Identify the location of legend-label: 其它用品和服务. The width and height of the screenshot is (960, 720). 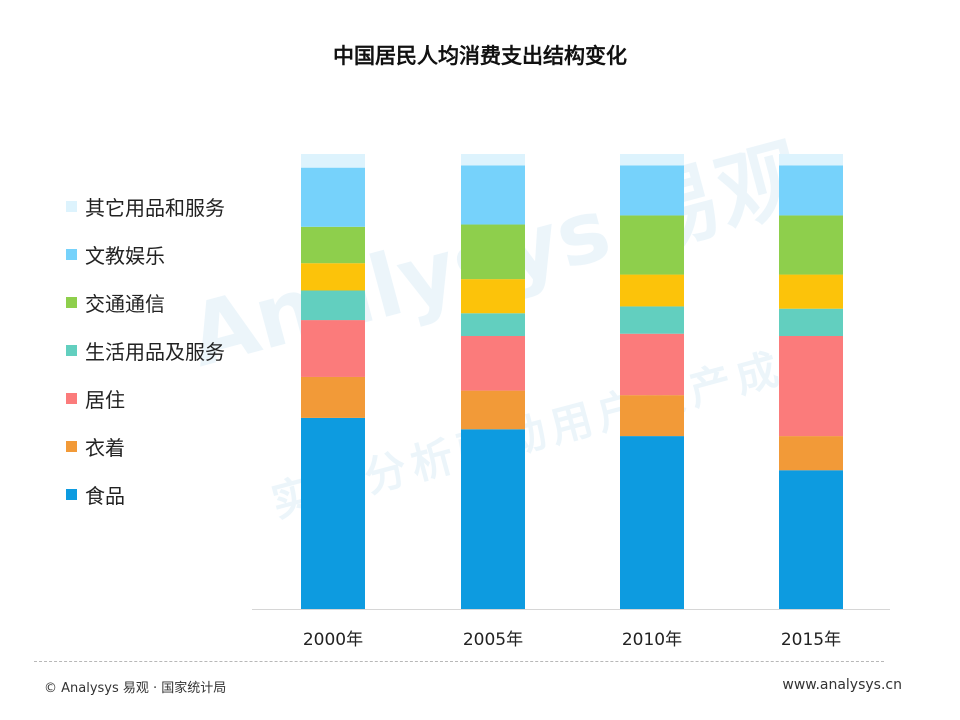
(155, 207).